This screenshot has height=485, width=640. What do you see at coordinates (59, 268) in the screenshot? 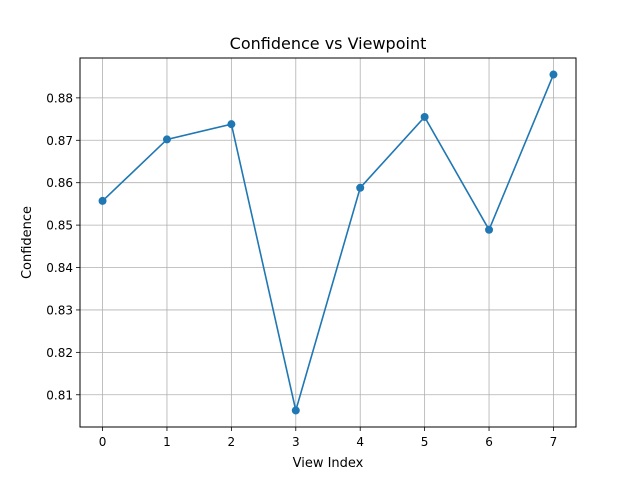
I see `y-tick-label: 0.84` at bounding box center [59, 268].